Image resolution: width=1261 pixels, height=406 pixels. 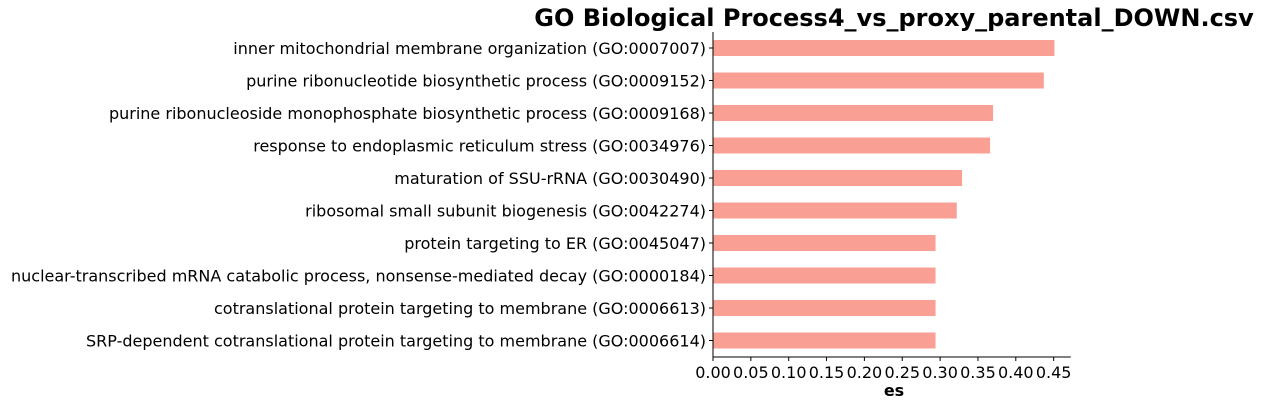 What do you see at coordinates (865, 372) in the screenshot?
I see `x-tick-label: 0.20` at bounding box center [865, 372].